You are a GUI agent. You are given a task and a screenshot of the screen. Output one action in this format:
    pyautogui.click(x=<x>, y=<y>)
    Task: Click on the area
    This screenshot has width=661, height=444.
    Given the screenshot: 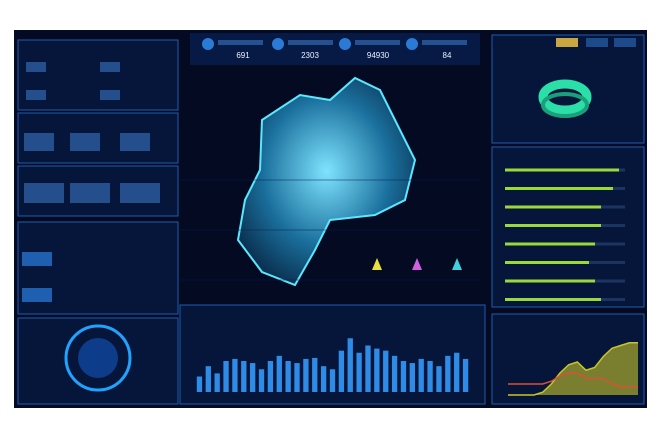 What is the action you would take?
    pyautogui.click(x=573, y=368)
    